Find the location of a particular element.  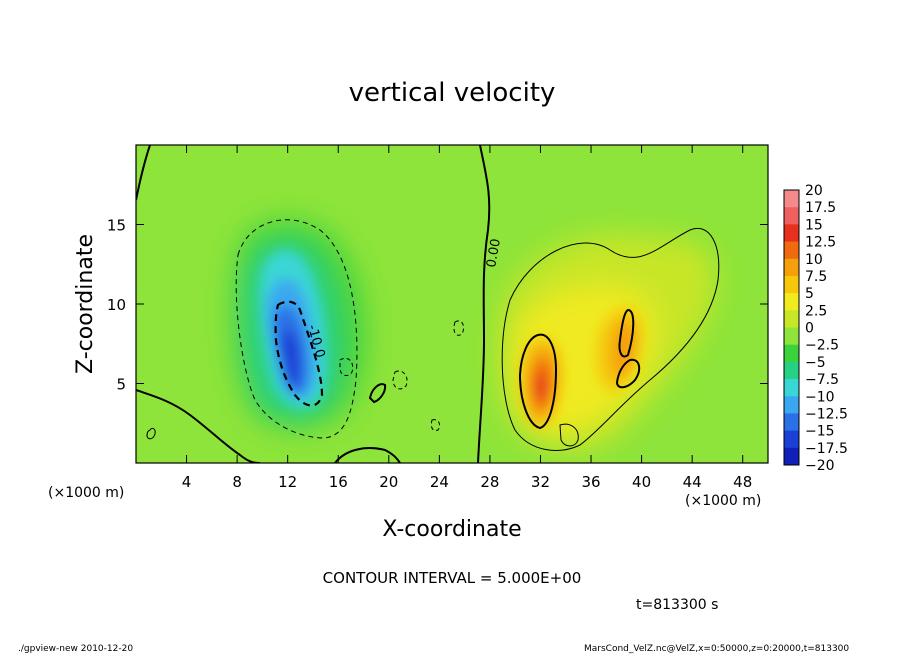

chart-title: vertical velocity is located at coordinates (452, 93).